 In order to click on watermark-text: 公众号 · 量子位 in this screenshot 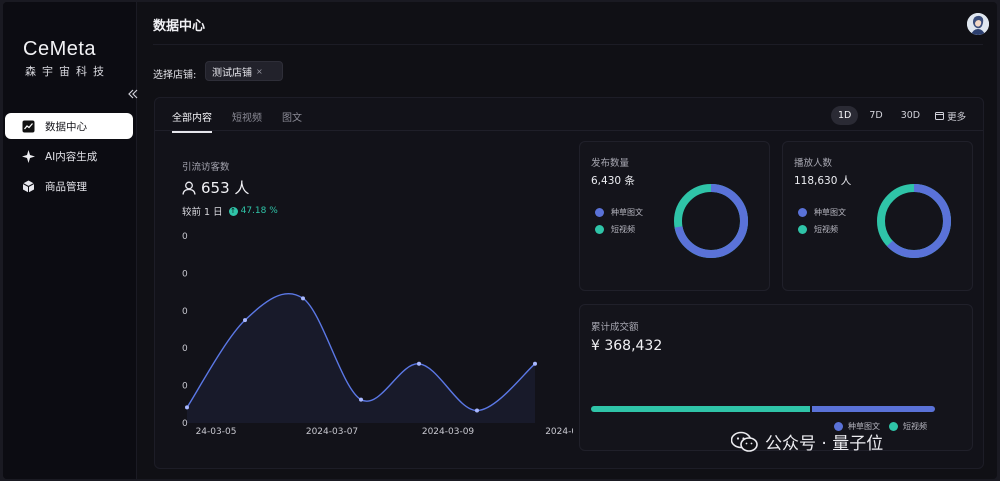, I will do `click(824, 444)`.